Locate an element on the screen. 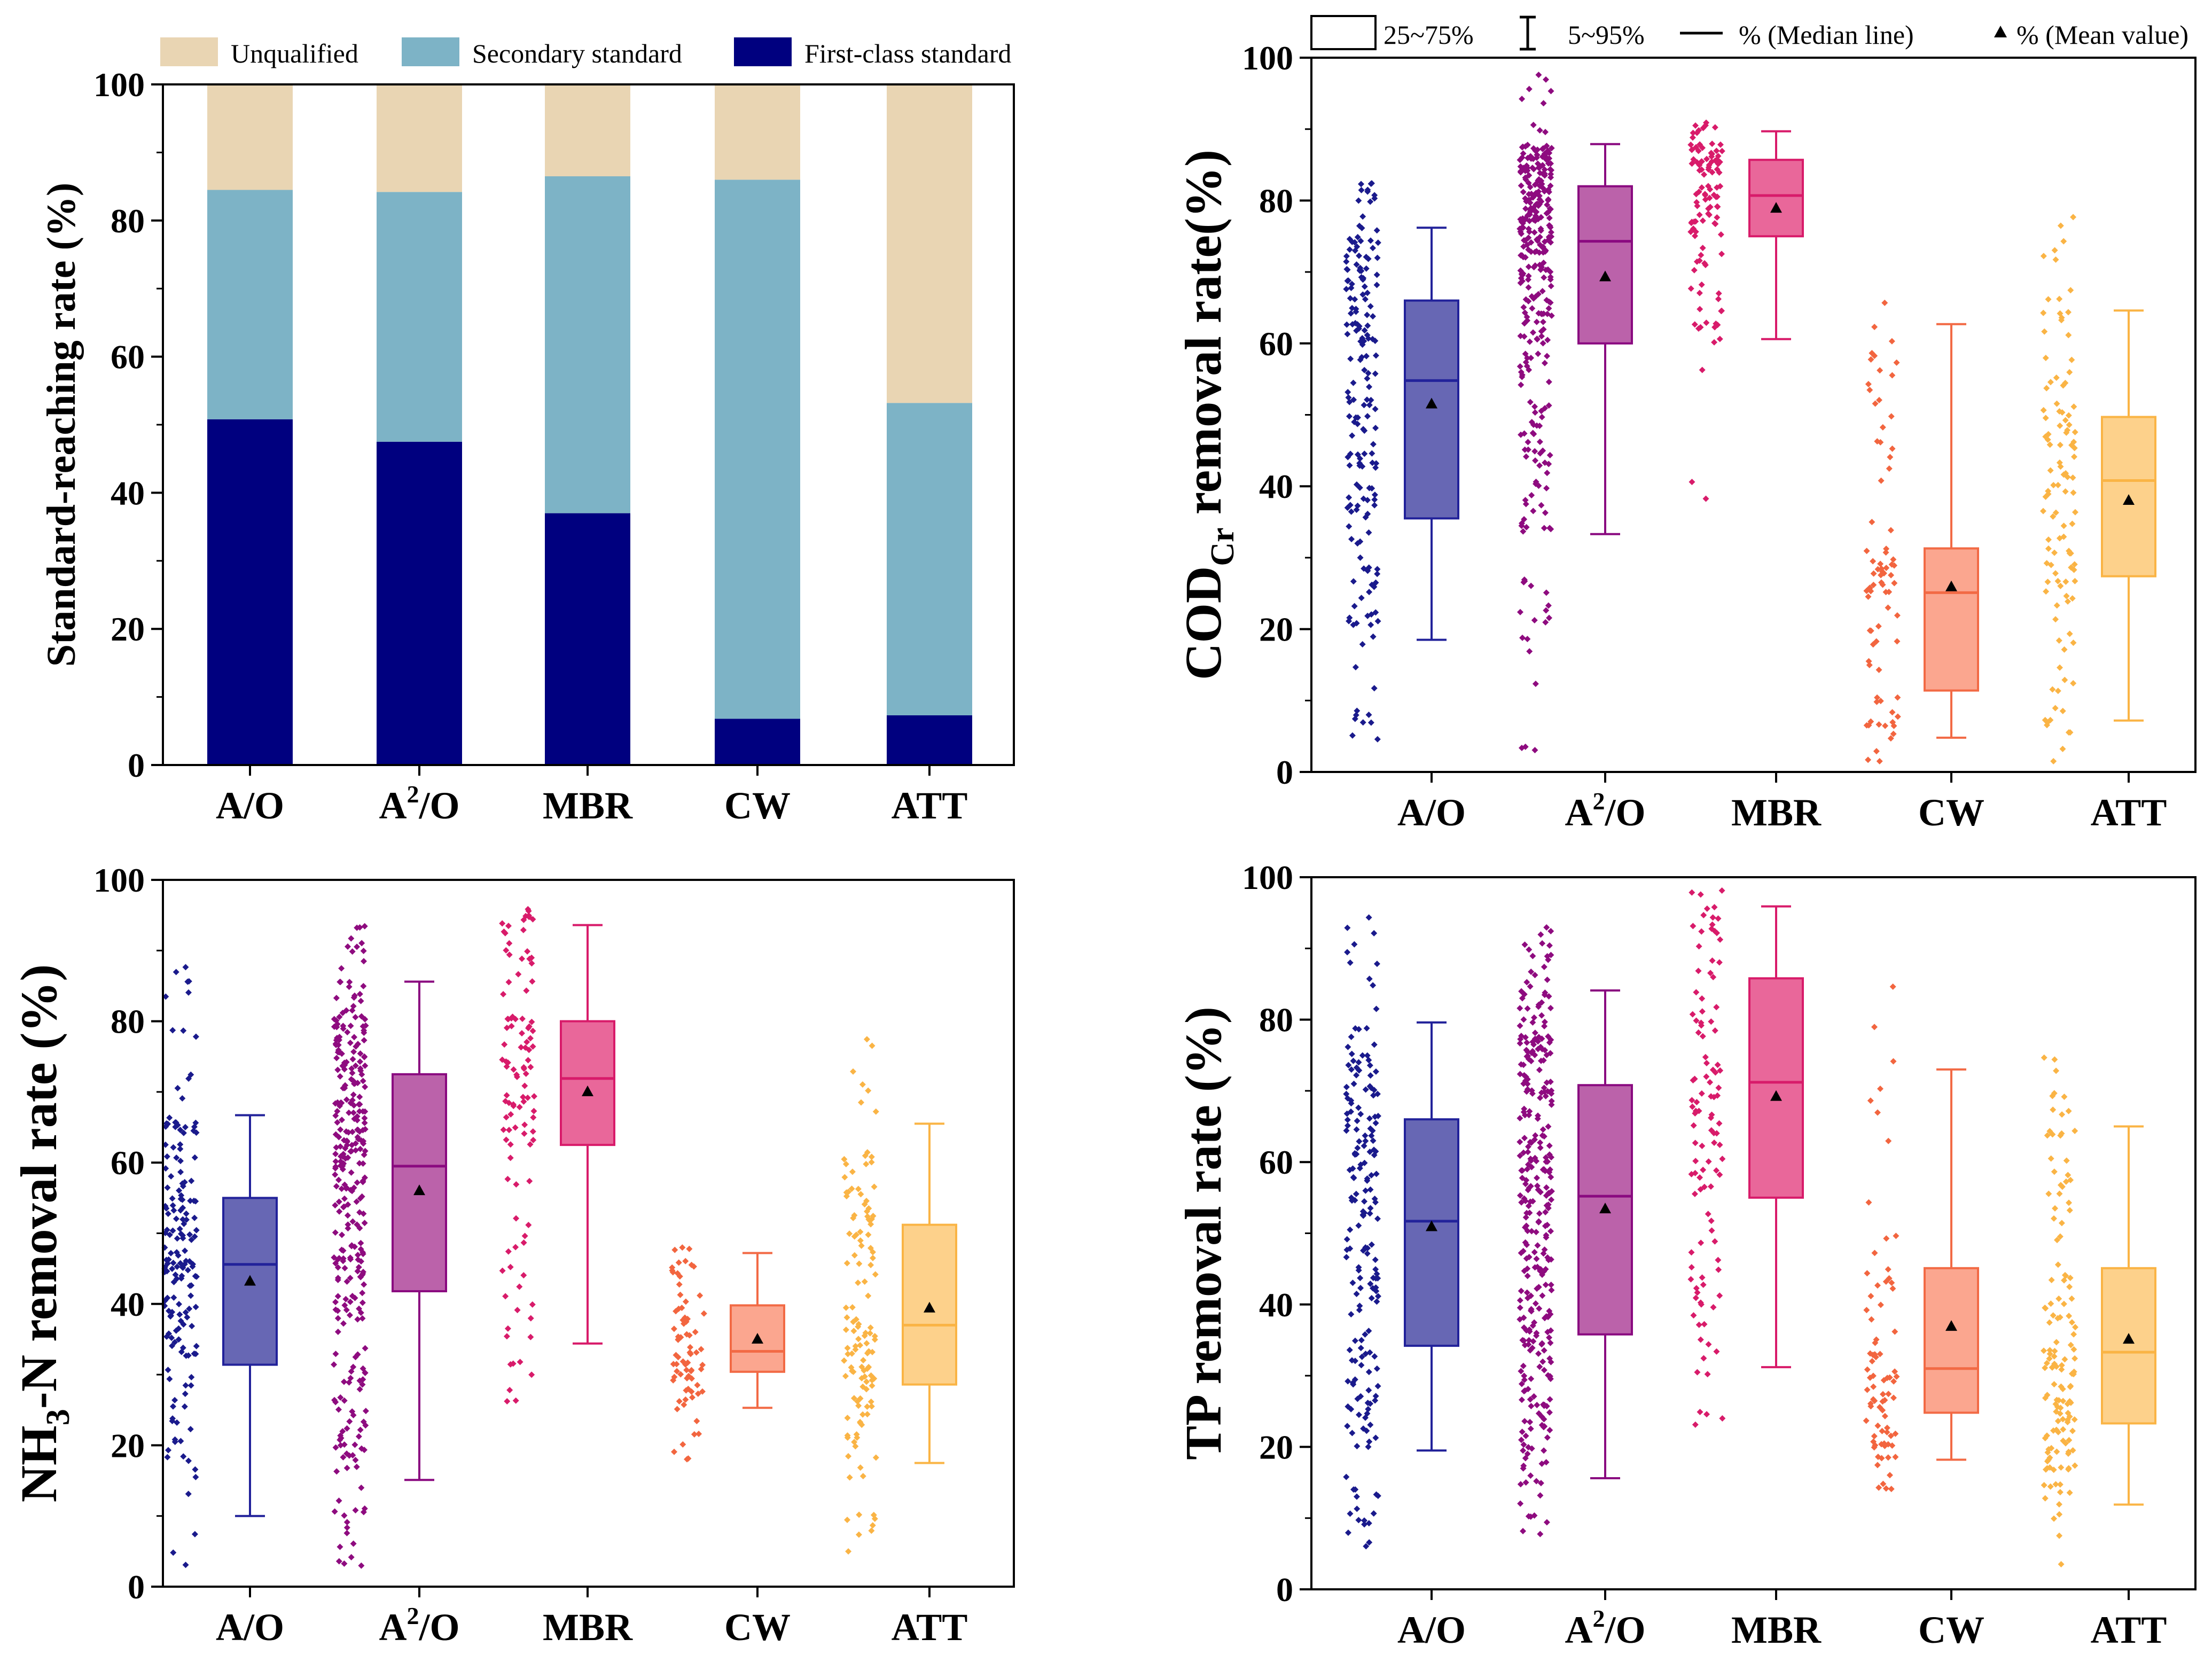 Image resolution: width=2212 pixels, height=1670 pixels. scatter-group is located at coordinates (1882, 1238).